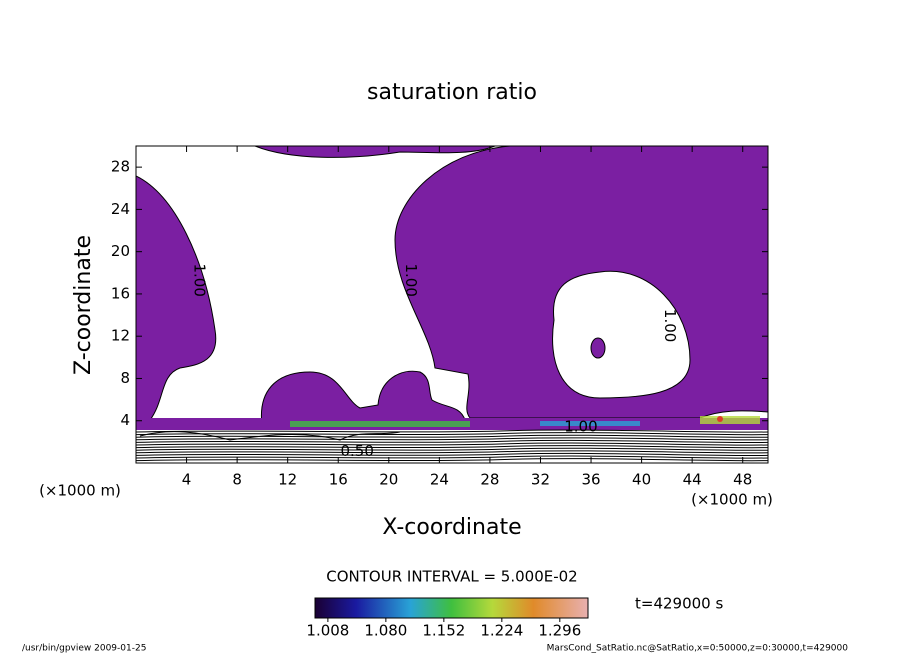 This screenshot has height=654, width=904. I want to click on colorbar-tick-label: 1.224, so click(501, 631).